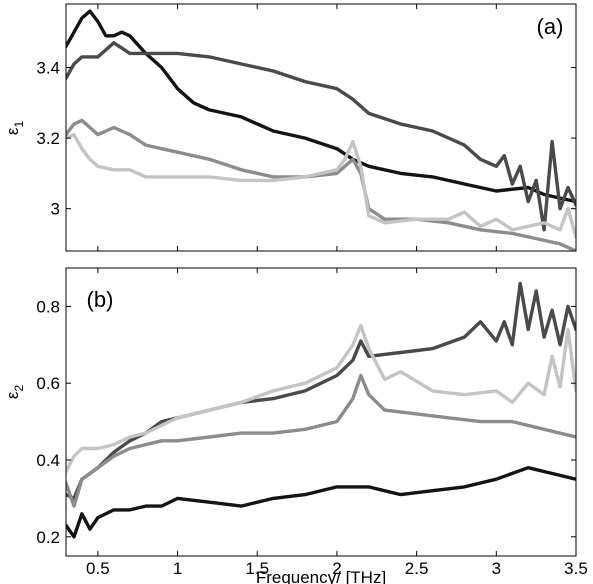 The image size is (593, 584). What do you see at coordinates (48, 383) in the screenshot?
I see `y-tick-label: 0.6` at bounding box center [48, 383].